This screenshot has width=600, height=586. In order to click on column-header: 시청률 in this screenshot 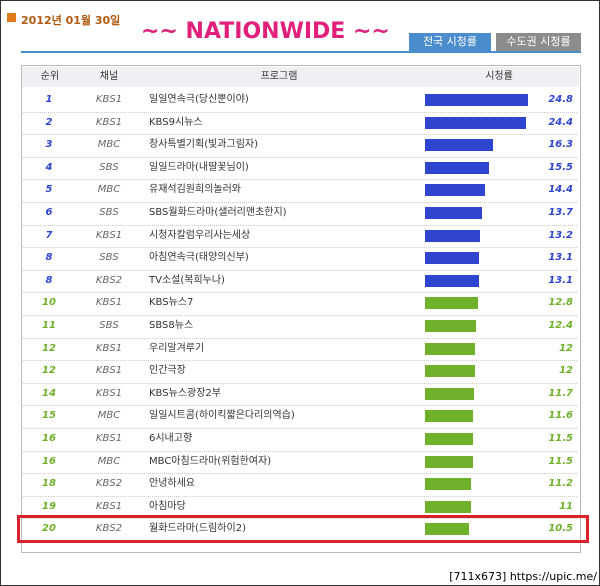, I will do `click(499, 77)`.